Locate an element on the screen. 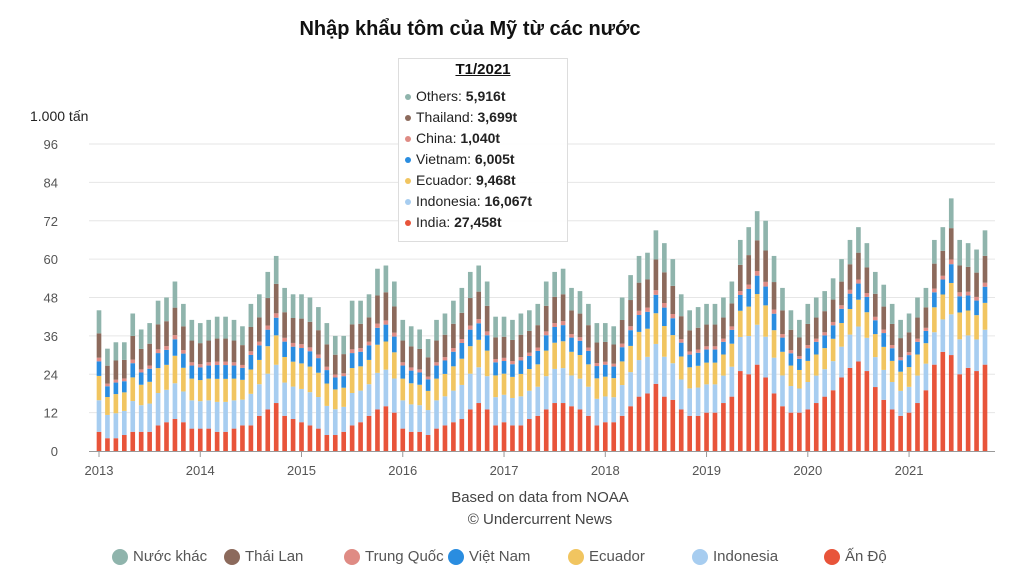 Image resolution: width=1024 pixels, height=576 pixels. legend-item-thailand: Thái Lan is located at coordinates (263, 557).